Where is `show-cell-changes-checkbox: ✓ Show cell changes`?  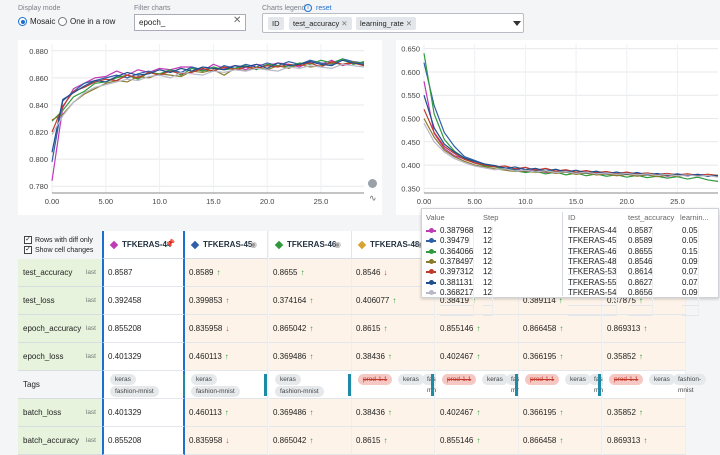
show-cell-changes-checkbox: ✓ Show cell changes is located at coordinates (59, 250).